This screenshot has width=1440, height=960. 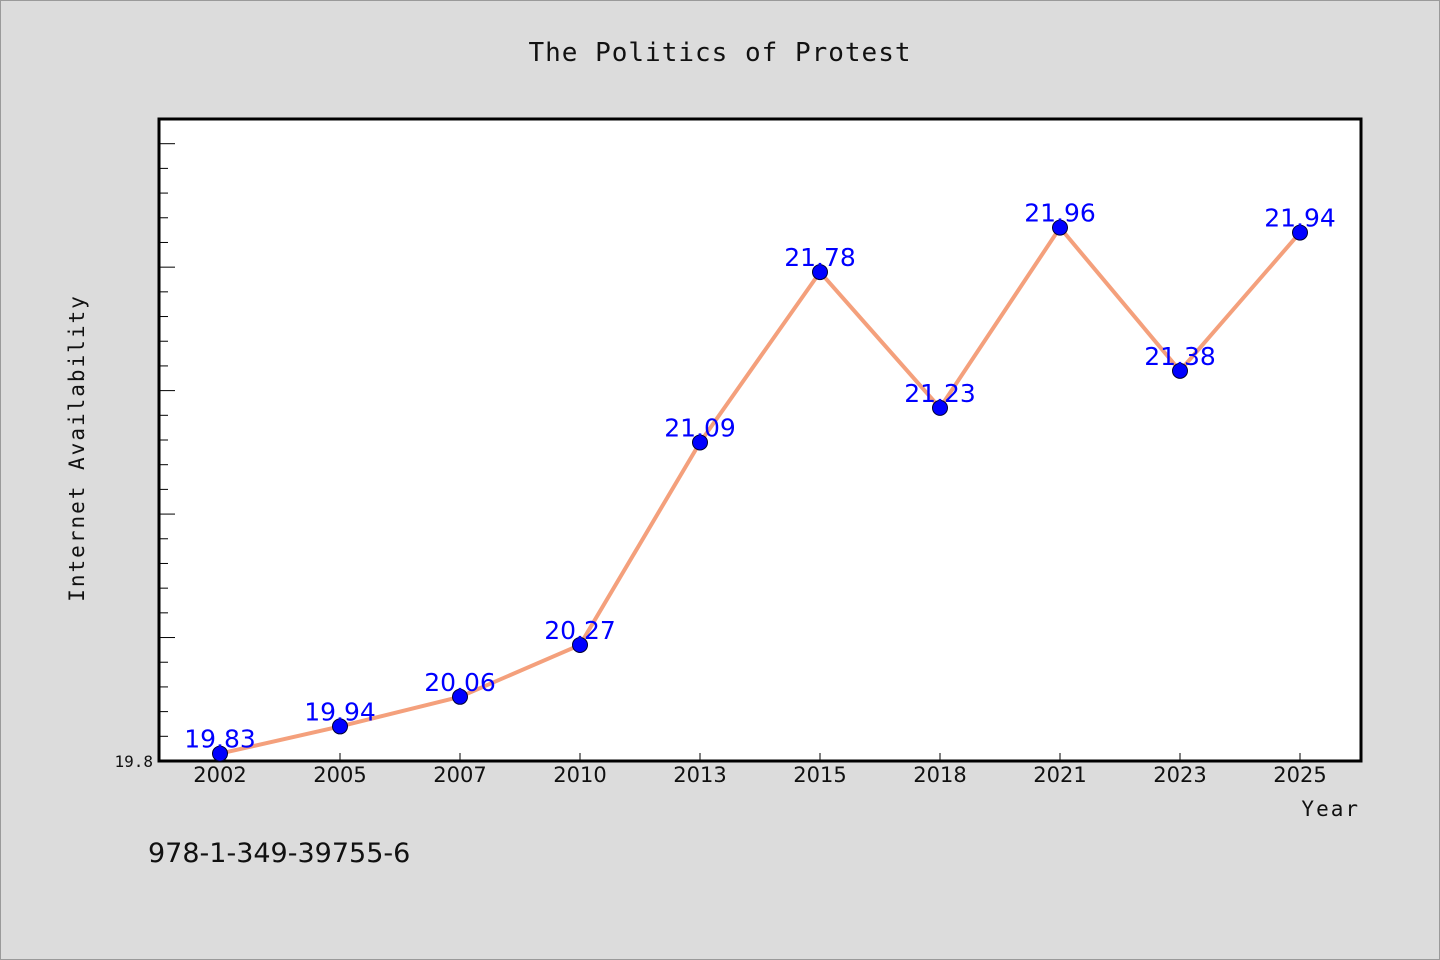 I want to click on data-label: 21.09, so click(x=700, y=427).